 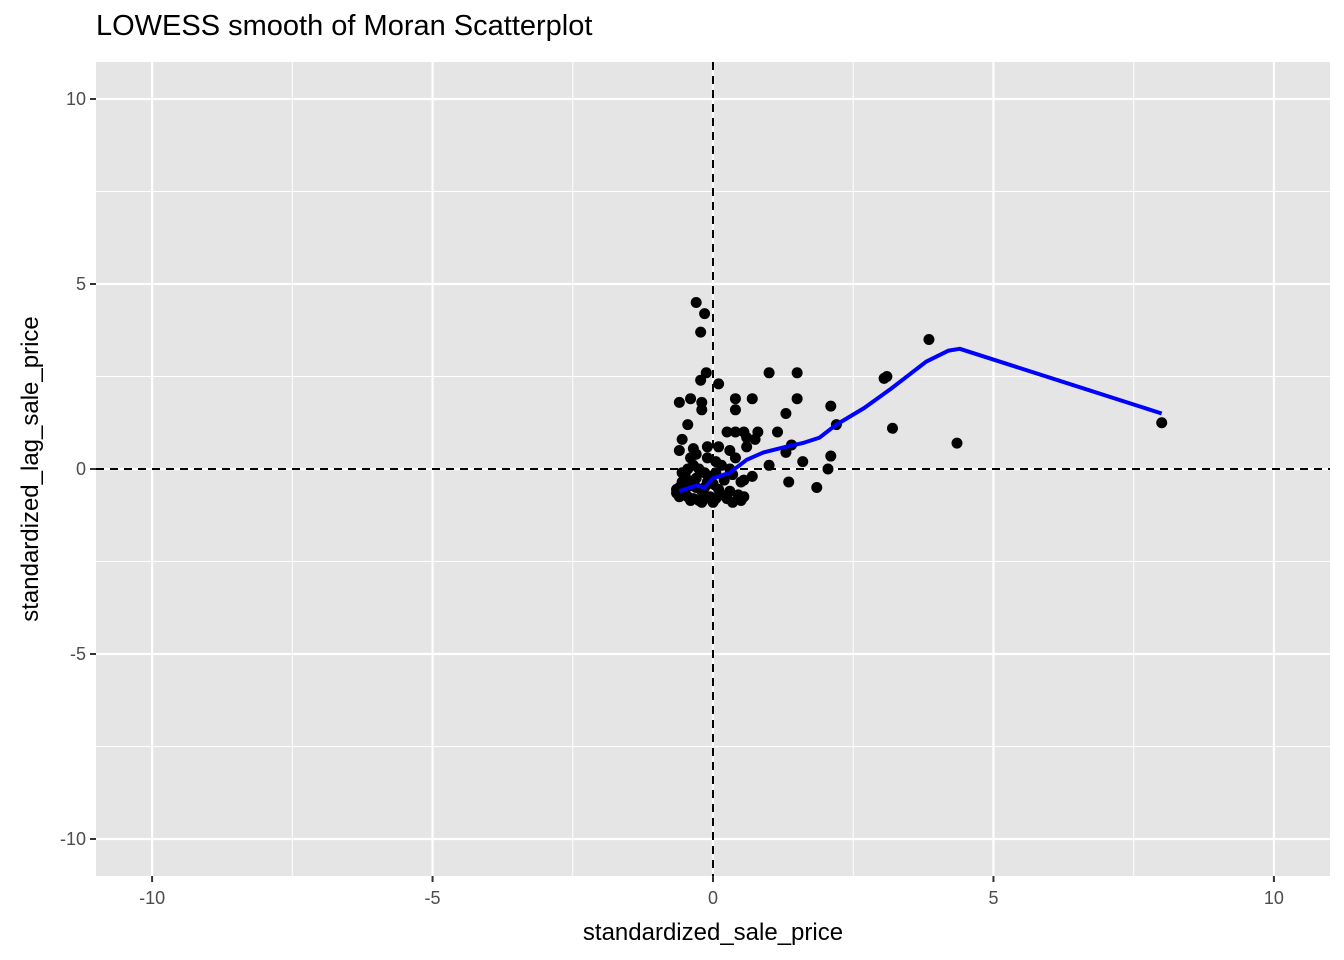 I want to click on y-axis: -10 -5 0 5 10, so click(x=78, y=469).